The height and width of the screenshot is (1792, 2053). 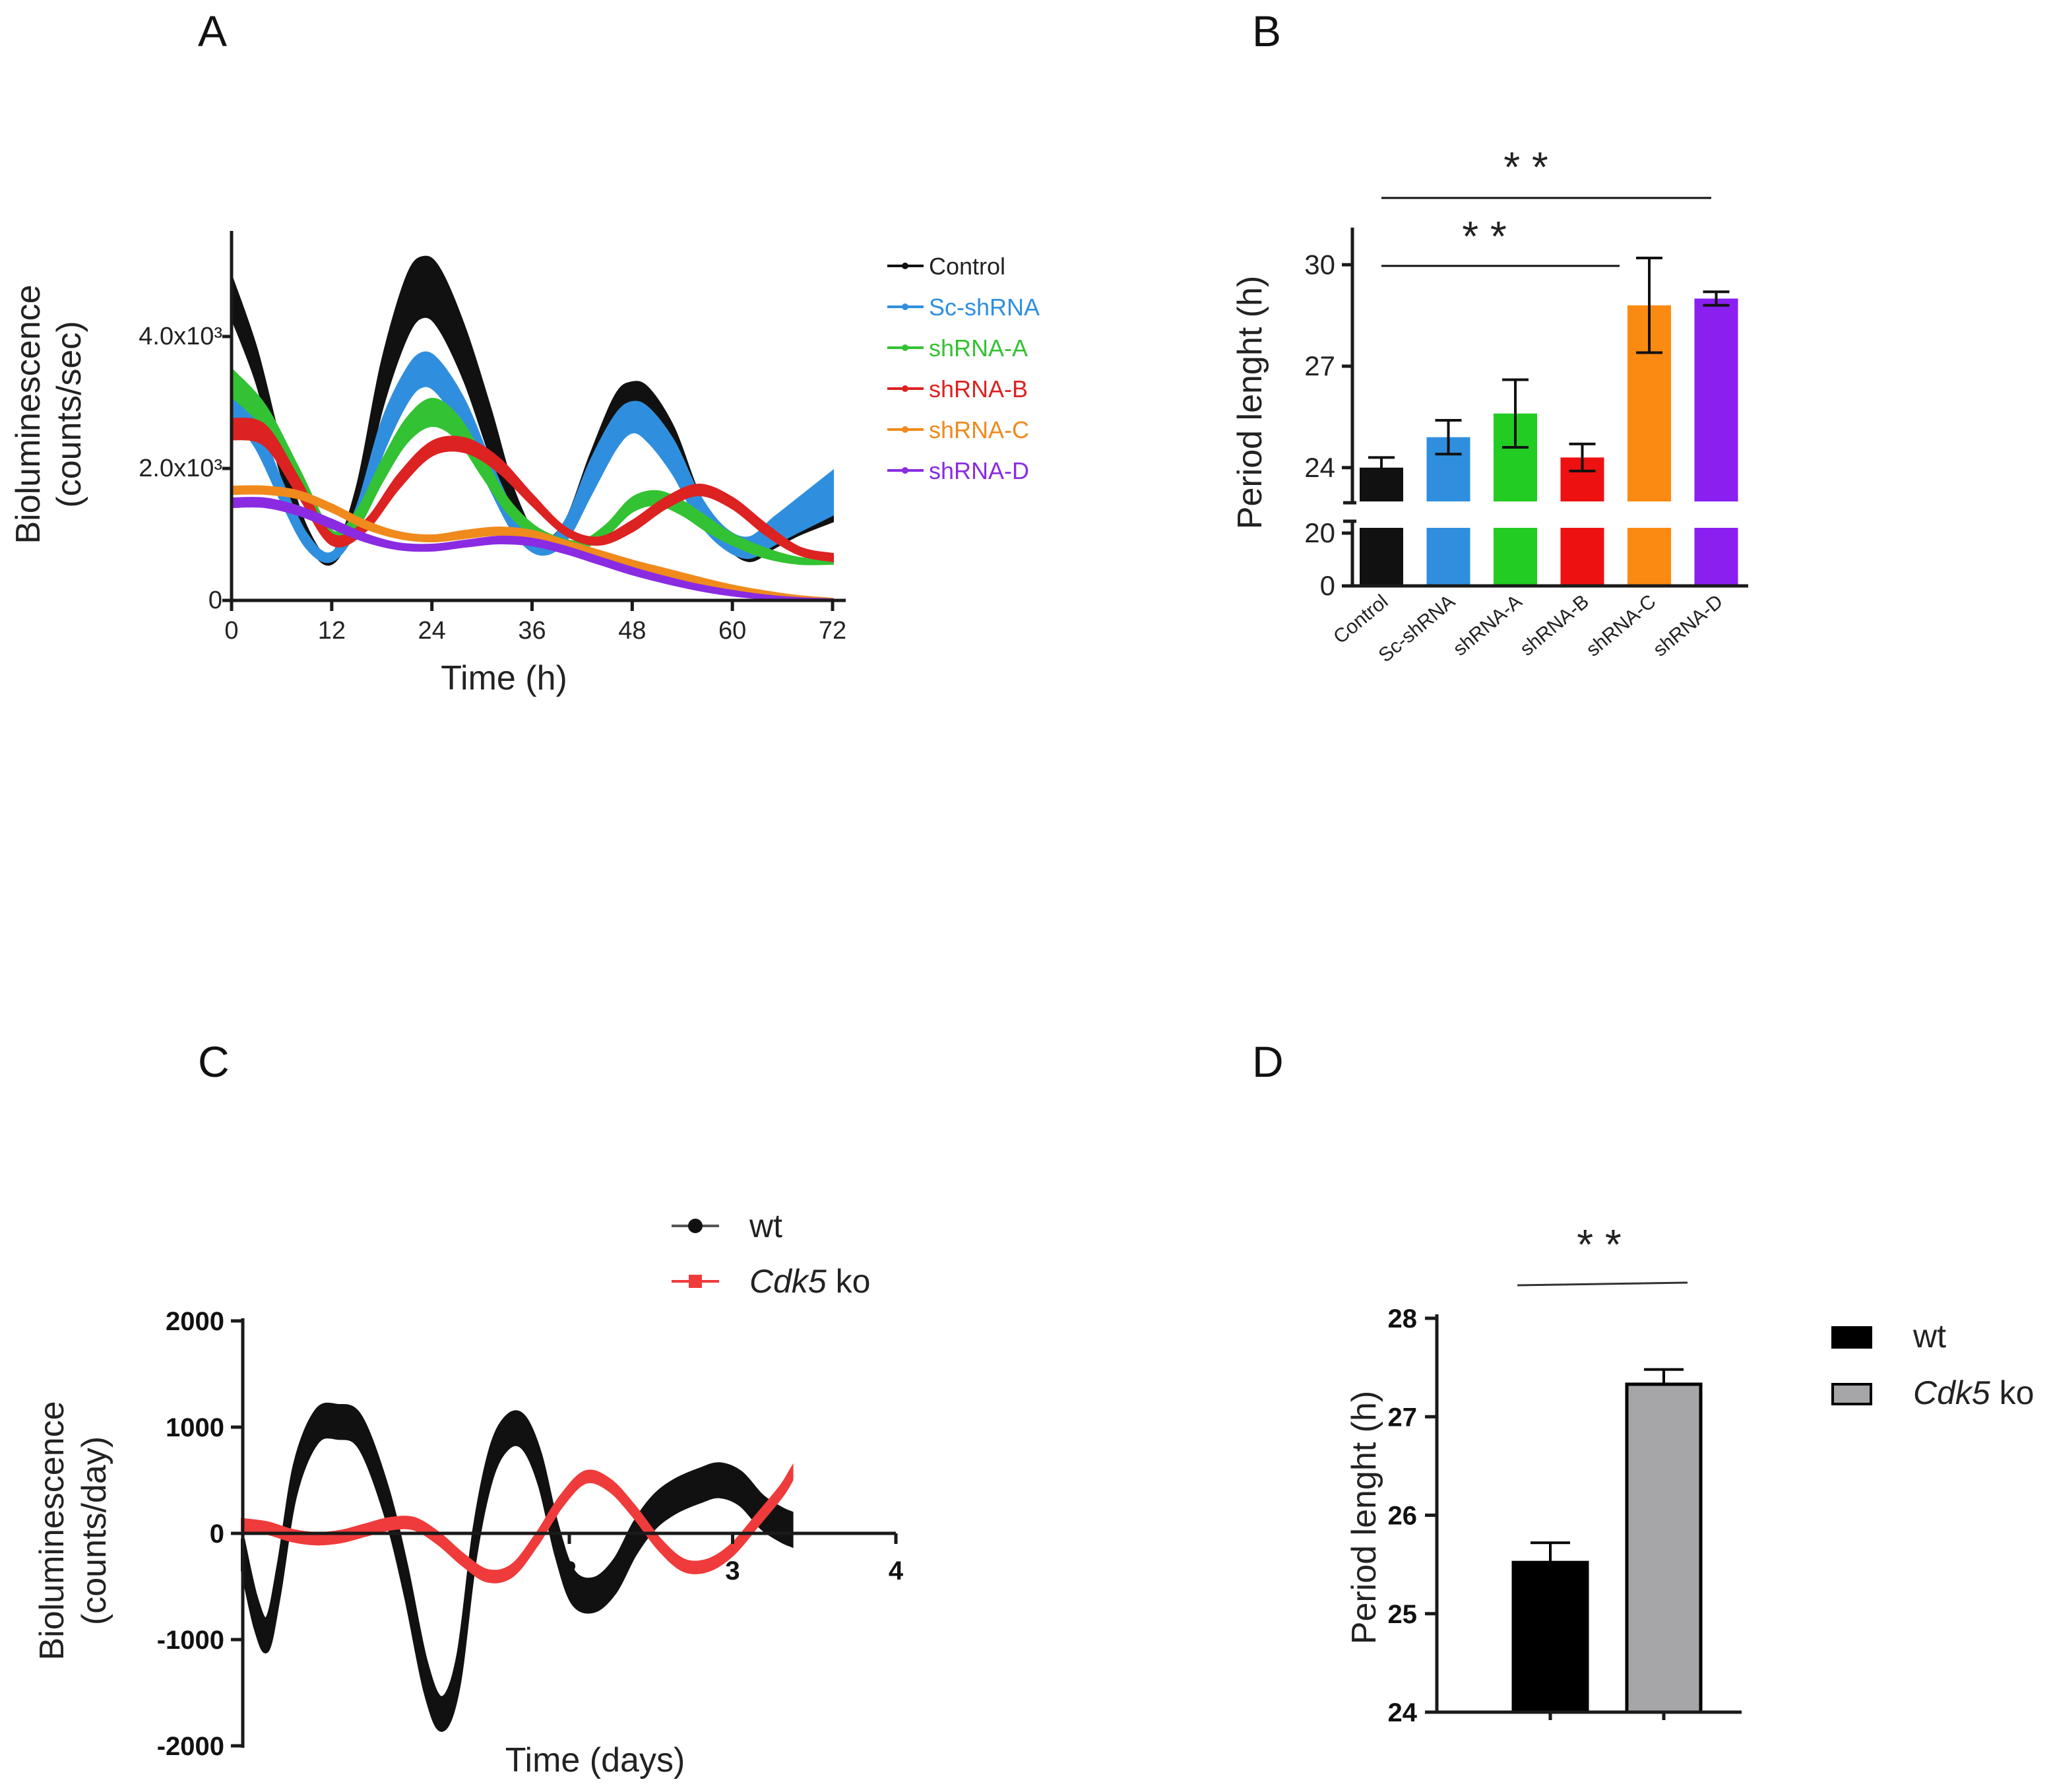 What do you see at coordinates (905, 388) in the screenshot?
I see `legend-marker-shrna-b` at bounding box center [905, 388].